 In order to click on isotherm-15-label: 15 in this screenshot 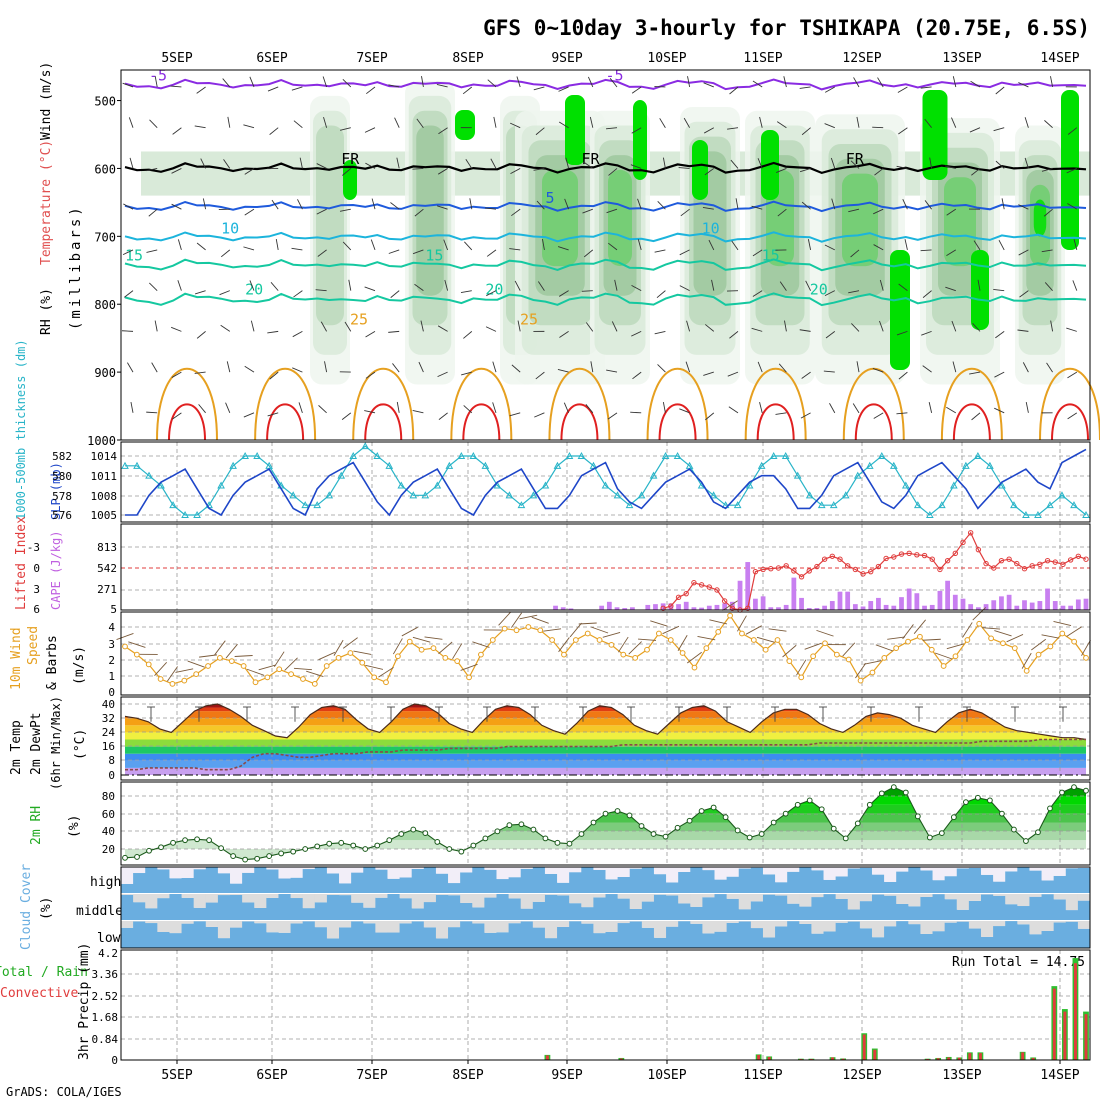, I will do `click(771, 255)`.